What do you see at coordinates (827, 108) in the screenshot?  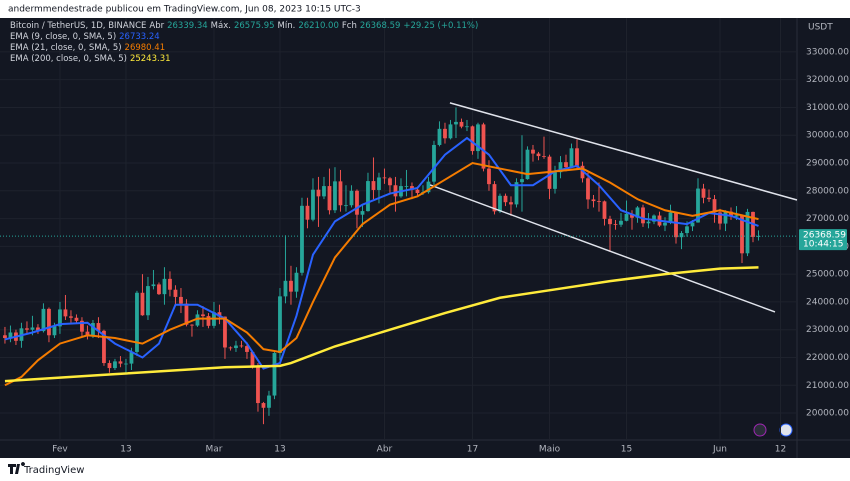 I see `y-tick-label: 31000.00` at bounding box center [827, 108].